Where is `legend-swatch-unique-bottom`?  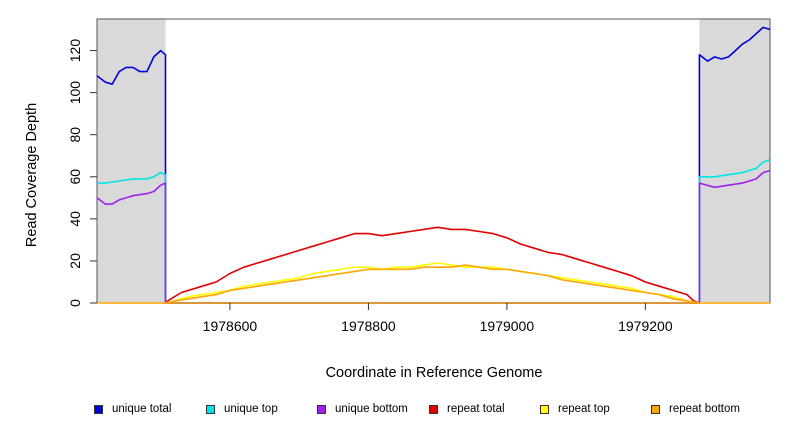 legend-swatch-unique-bottom is located at coordinates (321, 409).